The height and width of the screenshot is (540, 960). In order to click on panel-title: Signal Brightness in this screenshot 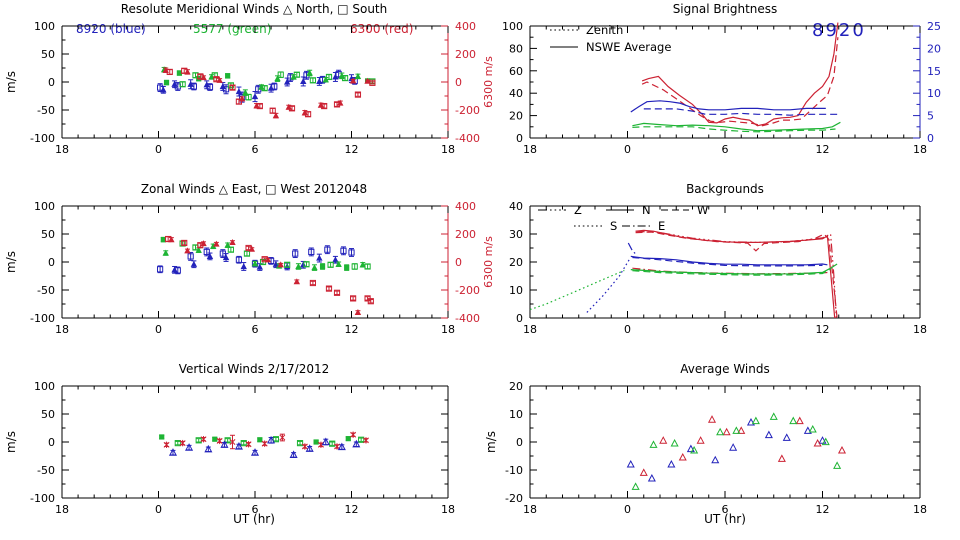, I will do `click(725, 9)`.